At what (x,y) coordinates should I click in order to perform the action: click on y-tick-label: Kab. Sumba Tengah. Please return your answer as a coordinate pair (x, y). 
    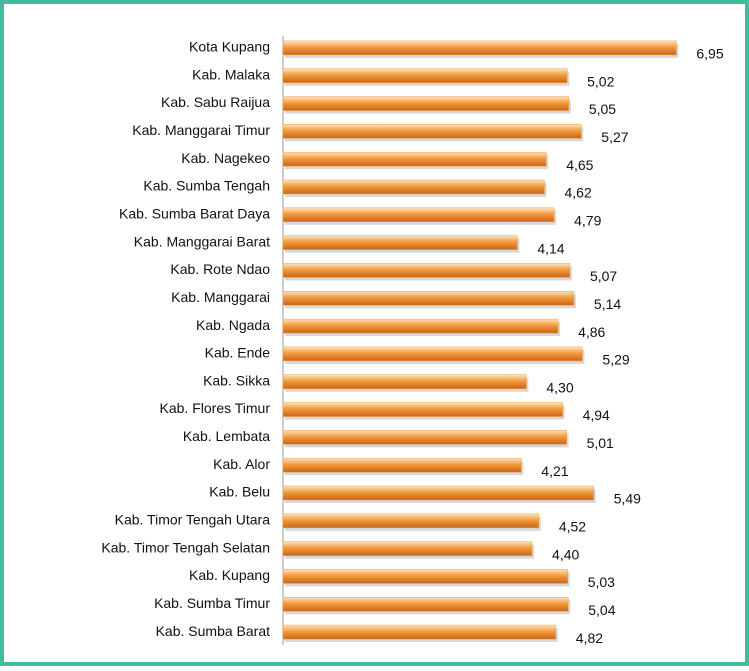
    Looking at the image, I should click on (206, 186).